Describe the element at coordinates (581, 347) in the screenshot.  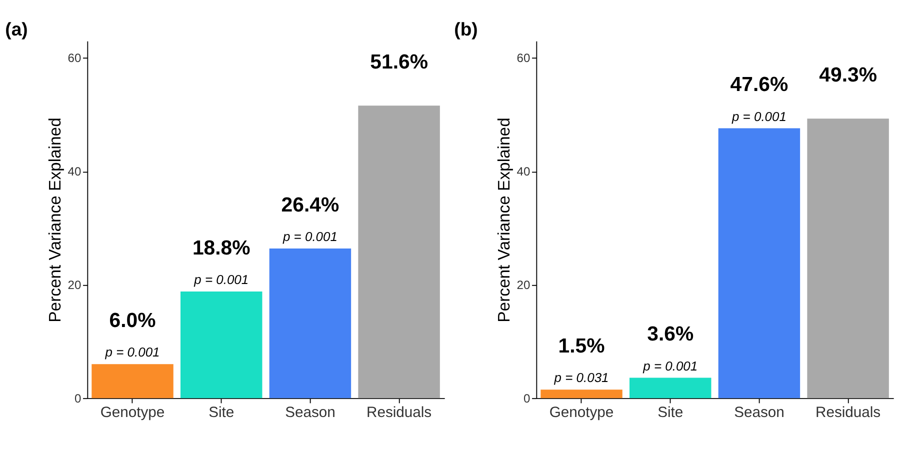
I see `data-label: 1.5%` at that location.